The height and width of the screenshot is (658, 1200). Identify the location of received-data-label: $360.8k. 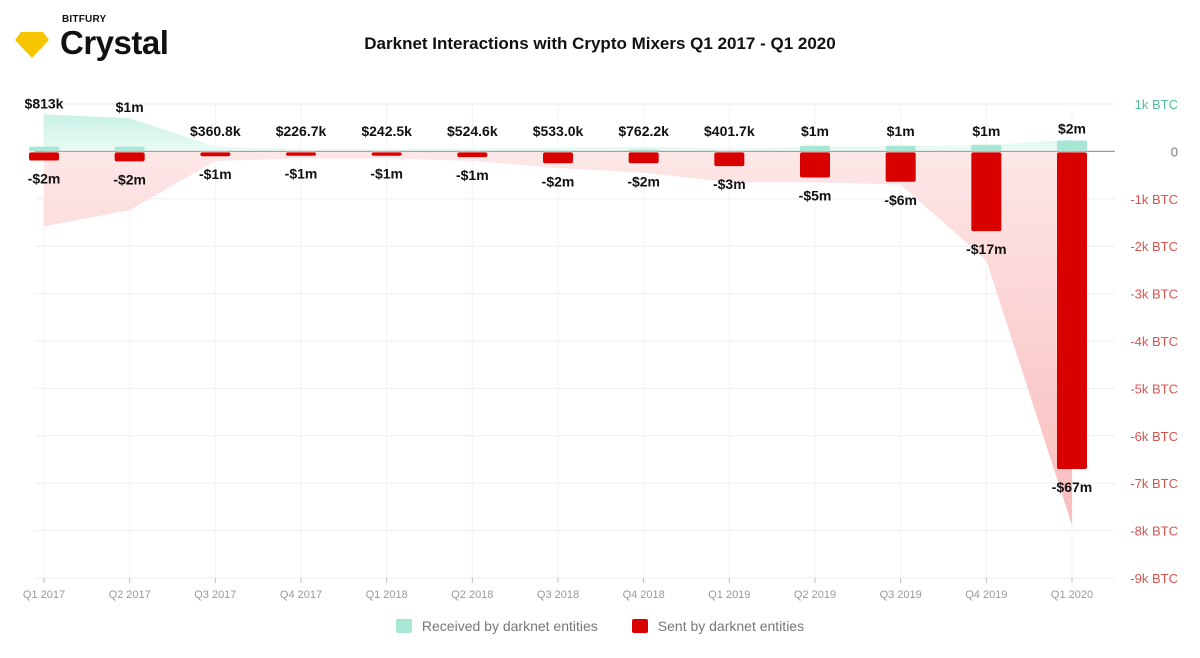
(215, 131).